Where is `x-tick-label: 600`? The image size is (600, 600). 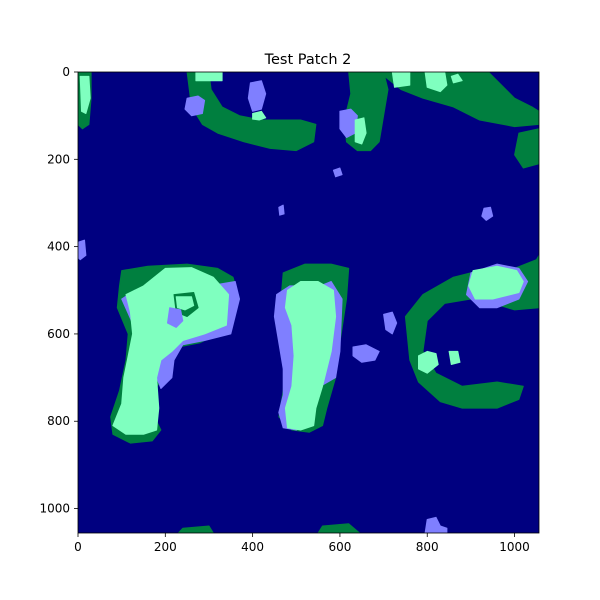
x-tick-label: 600 is located at coordinates (339, 547).